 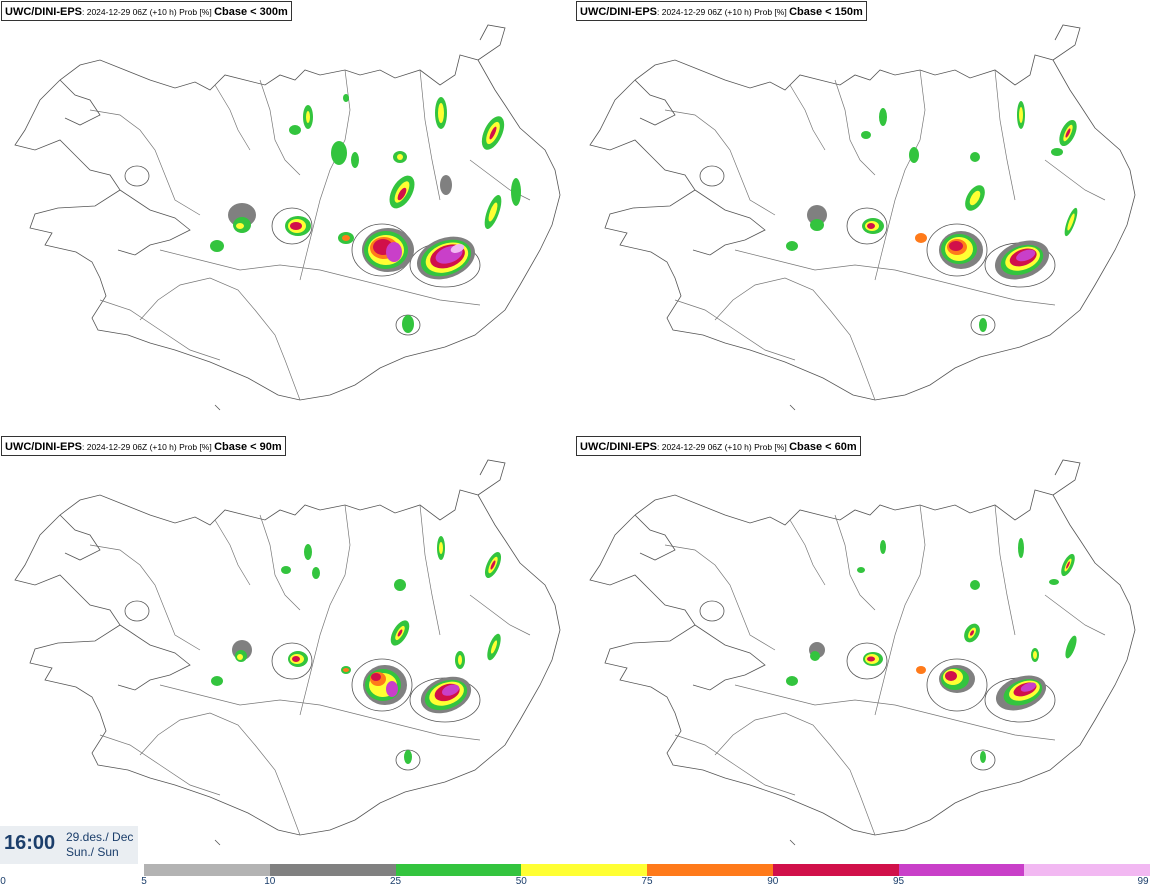 What do you see at coordinates (773, 881) in the screenshot?
I see `colorbar-label: 90` at bounding box center [773, 881].